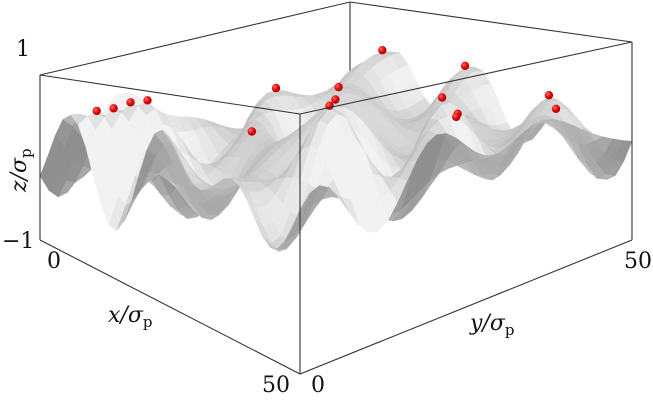  Describe the element at coordinates (54, 261) in the screenshot. I see `x-tick-start: 0` at that location.